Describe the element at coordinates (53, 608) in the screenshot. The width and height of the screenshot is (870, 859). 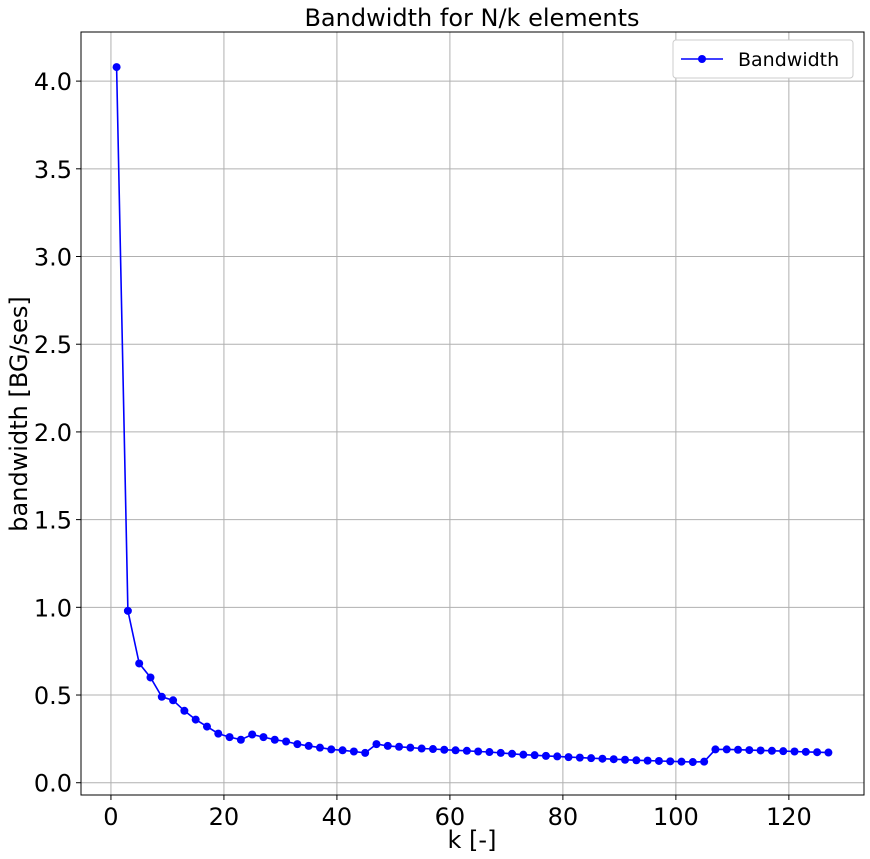
I see `y-tick-label: 1.0` at that location.